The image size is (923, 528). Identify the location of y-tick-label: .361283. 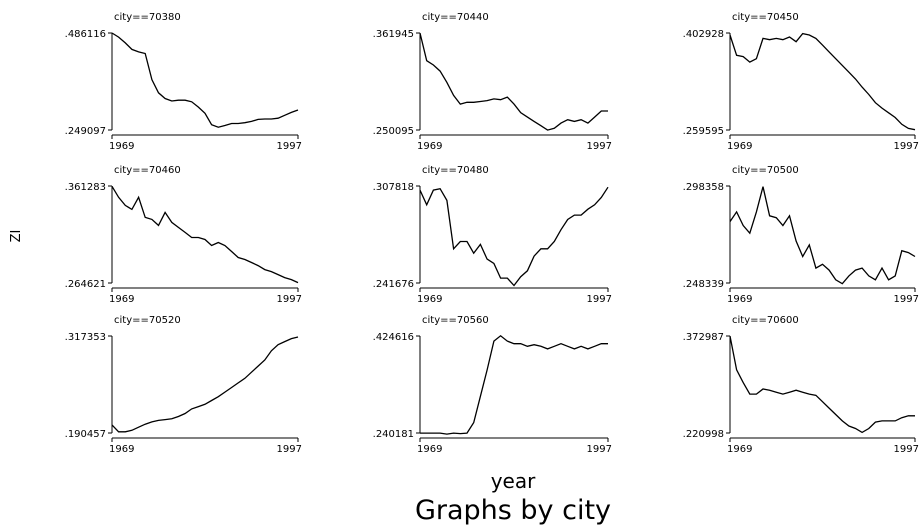
(85, 187).